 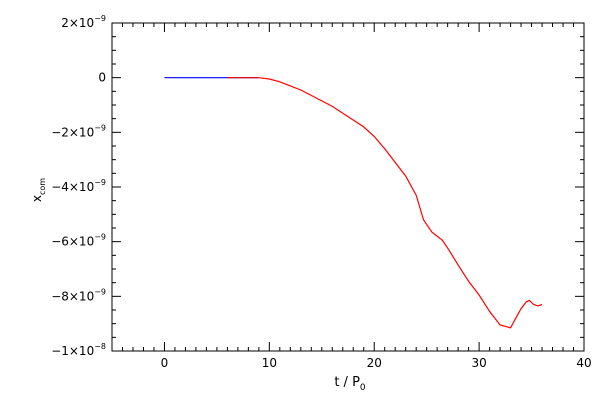 What do you see at coordinates (38, 190) in the screenshot?
I see `y-axis-label: xcom` at bounding box center [38, 190].